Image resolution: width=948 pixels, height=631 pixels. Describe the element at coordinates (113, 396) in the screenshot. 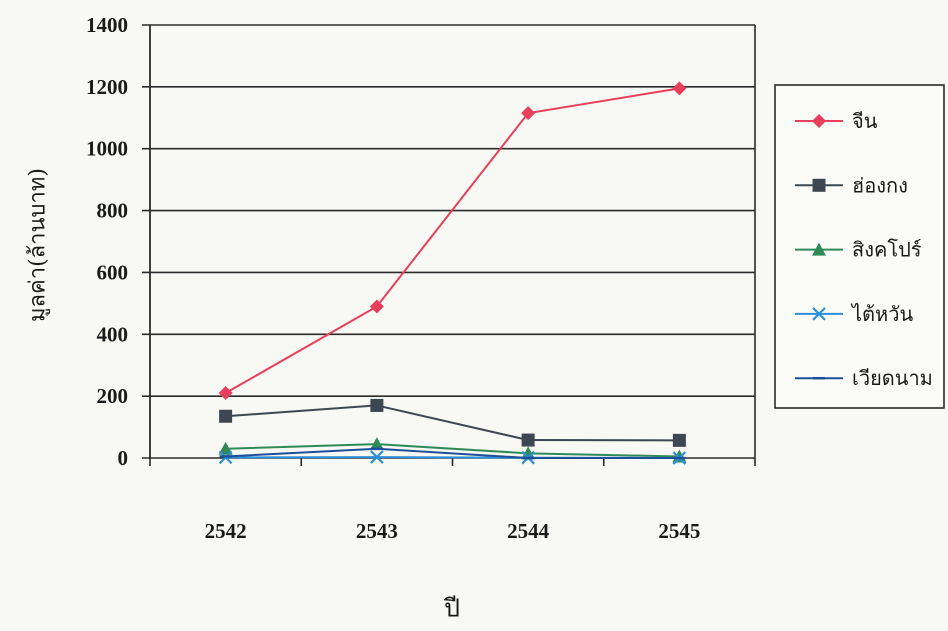

I see `y-tick-label: 200` at that location.